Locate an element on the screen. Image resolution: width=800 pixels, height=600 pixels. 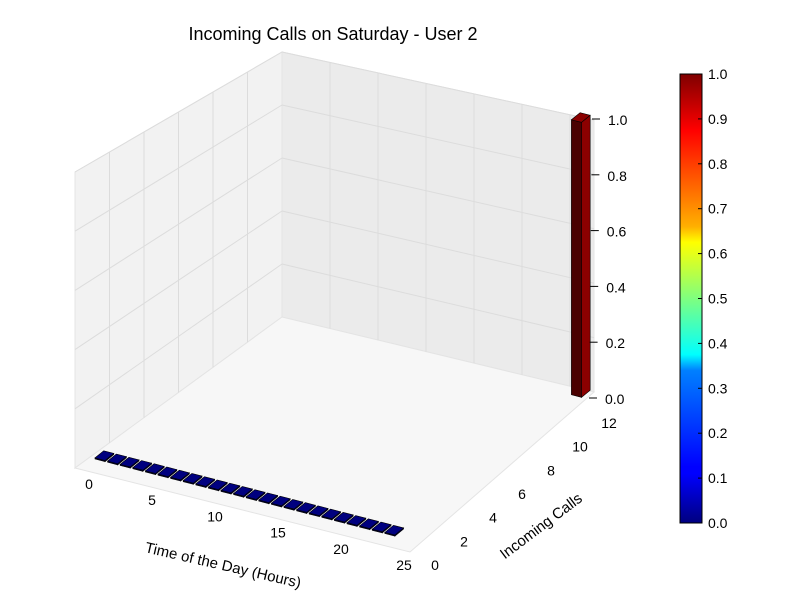
y-axis-label: Incoming Calls is located at coordinates (541, 526).